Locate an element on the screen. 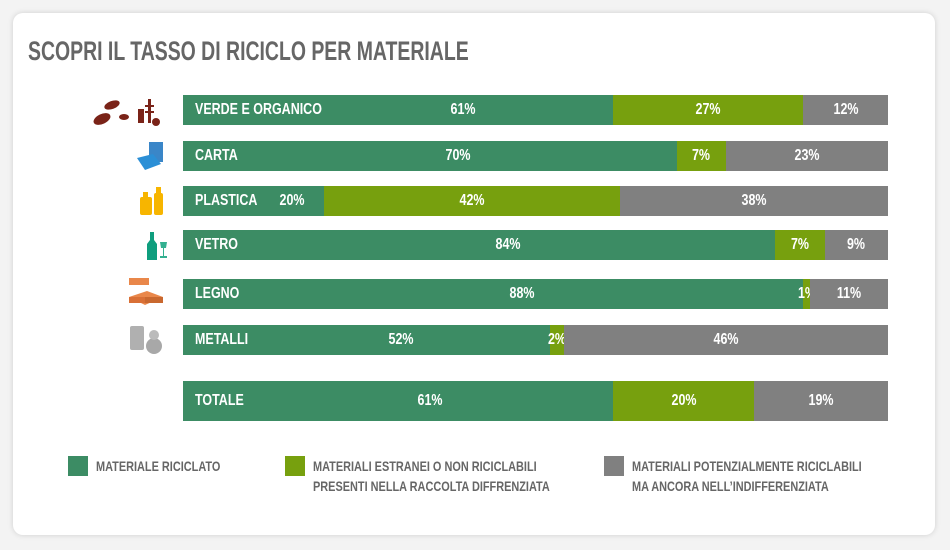  bar-segment: 19% is located at coordinates (821, 401).